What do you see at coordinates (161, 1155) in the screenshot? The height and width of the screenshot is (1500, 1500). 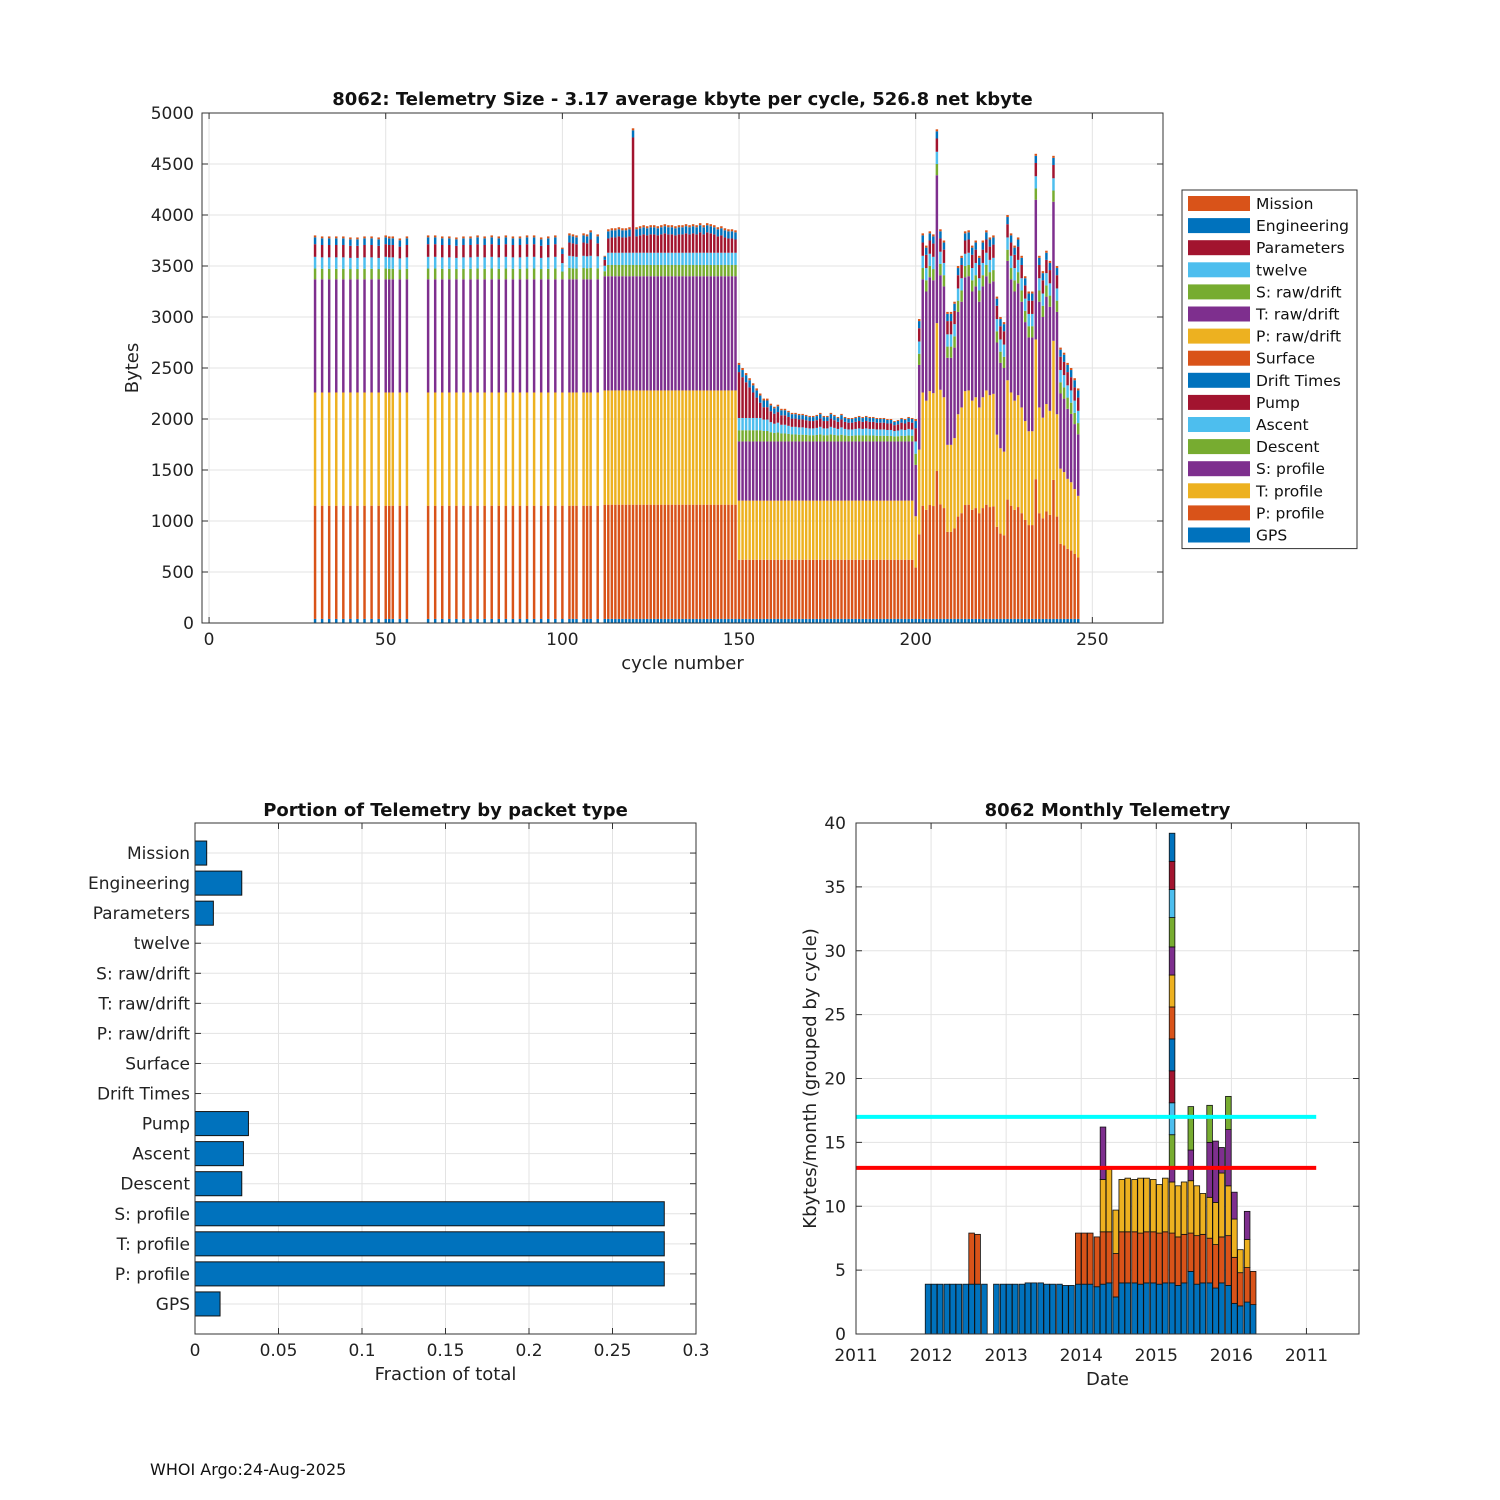 I see `category-label: Ascent` at bounding box center [161, 1155].